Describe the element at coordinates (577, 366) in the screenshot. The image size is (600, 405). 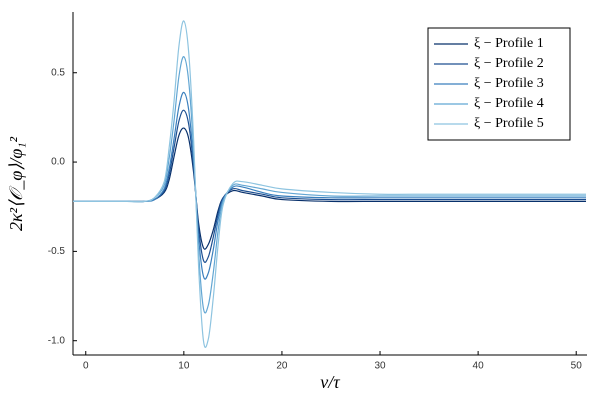
I see `x-tick-label: 50` at that location.